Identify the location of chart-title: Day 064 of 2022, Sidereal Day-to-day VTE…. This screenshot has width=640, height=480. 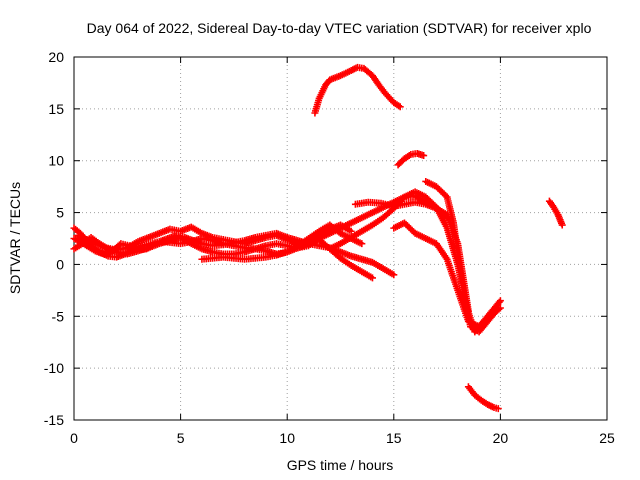
(339, 28).